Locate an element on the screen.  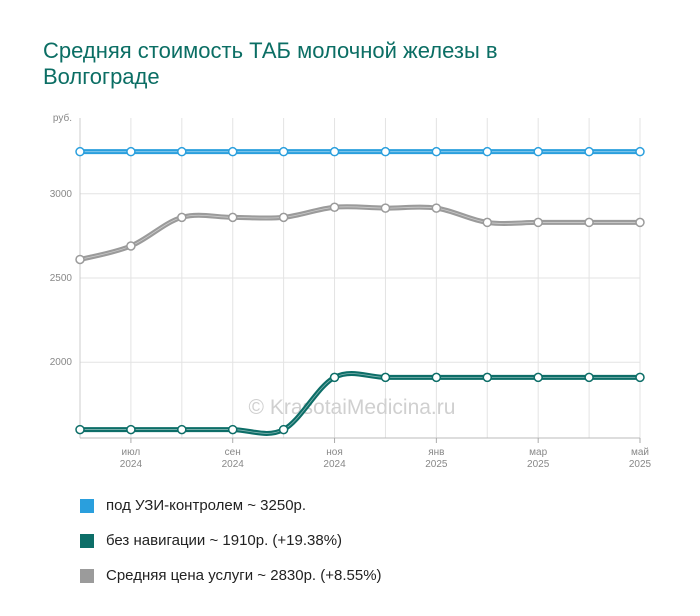
legend-item: под УЗИ-контролем ~ 3250р. is located at coordinates (231, 505).